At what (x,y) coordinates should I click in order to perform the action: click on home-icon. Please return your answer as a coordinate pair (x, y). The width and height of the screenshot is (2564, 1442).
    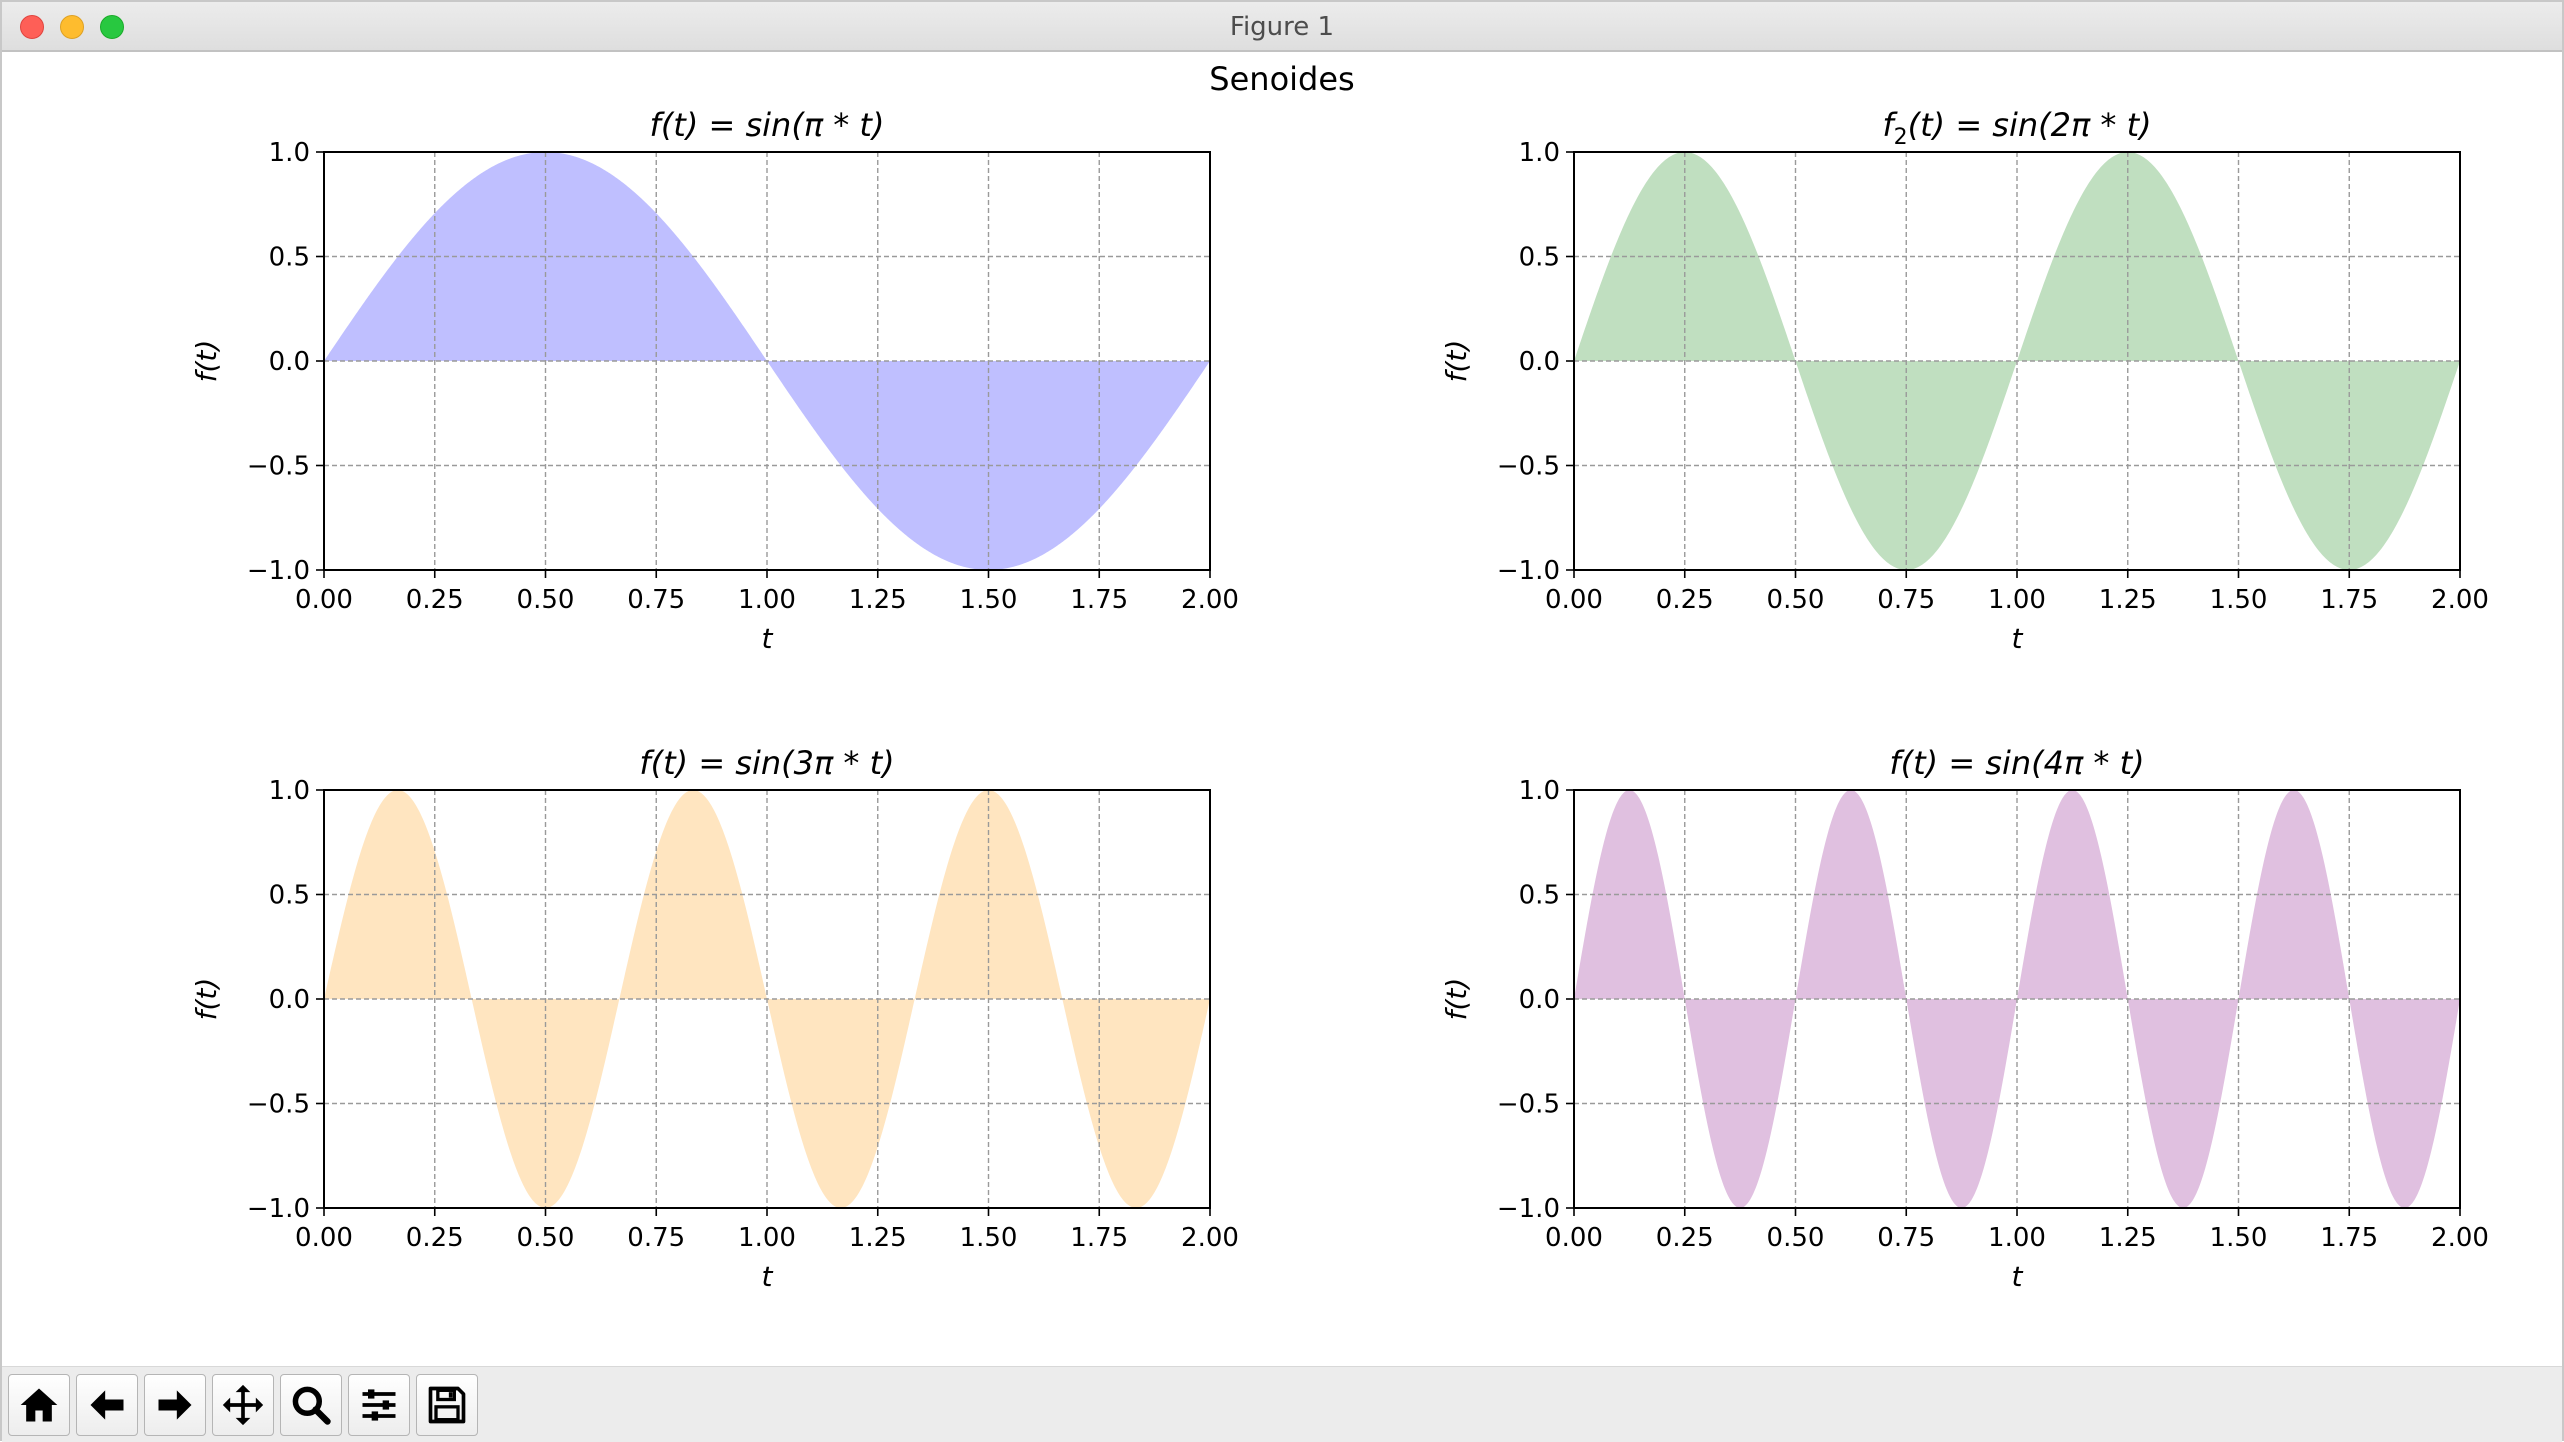
    Looking at the image, I should click on (39, 1405).